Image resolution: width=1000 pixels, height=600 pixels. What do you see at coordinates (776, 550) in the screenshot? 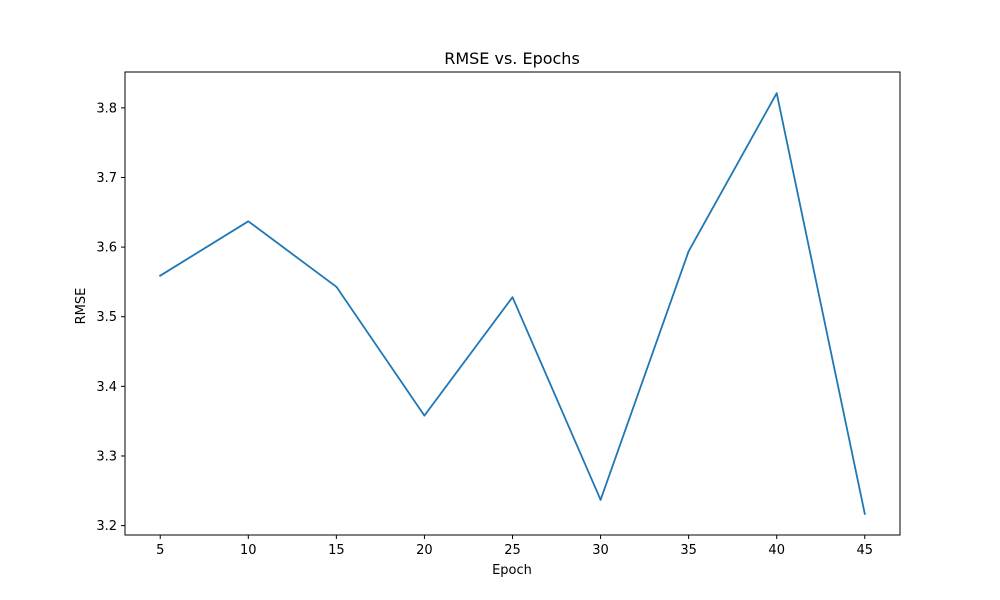
I see `x-tick-label: 40` at bounding box center [776, 550].